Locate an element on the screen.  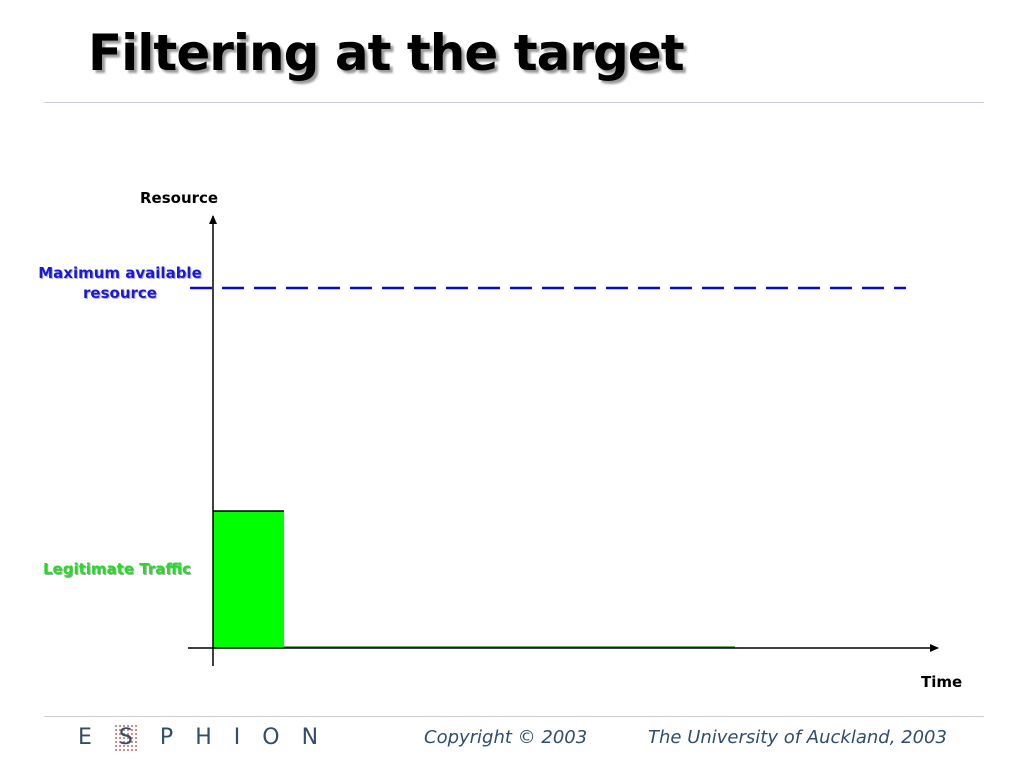
logo-letter-n: N is located at coordinates (310, 737).